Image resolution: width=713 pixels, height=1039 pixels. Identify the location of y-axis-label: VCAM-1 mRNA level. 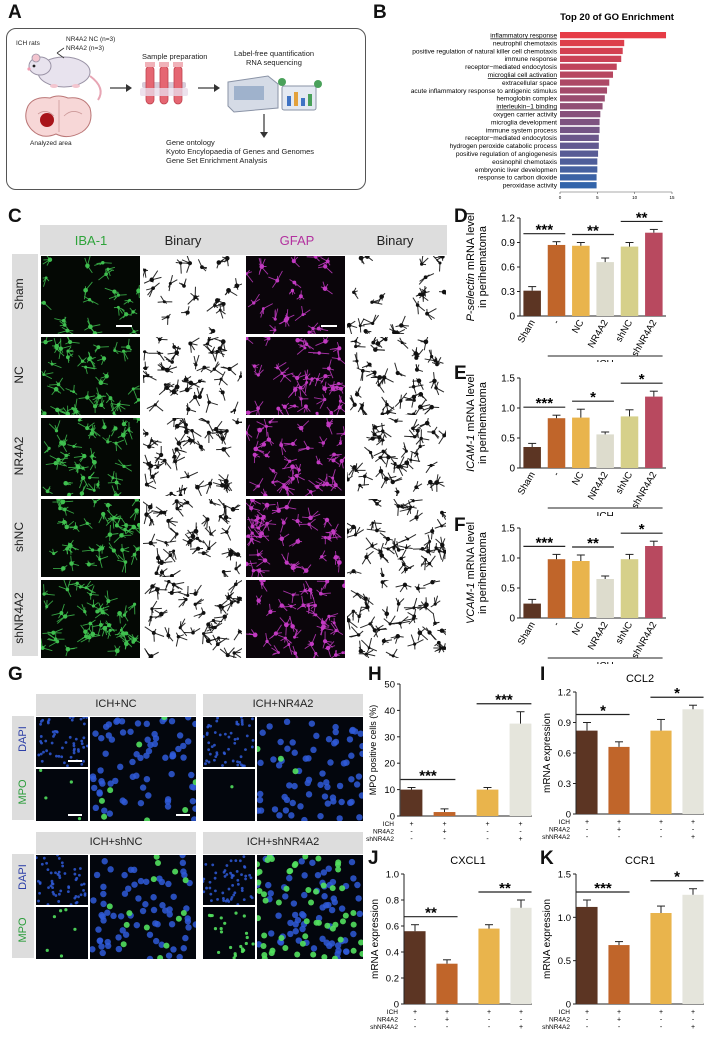
(471, 573).